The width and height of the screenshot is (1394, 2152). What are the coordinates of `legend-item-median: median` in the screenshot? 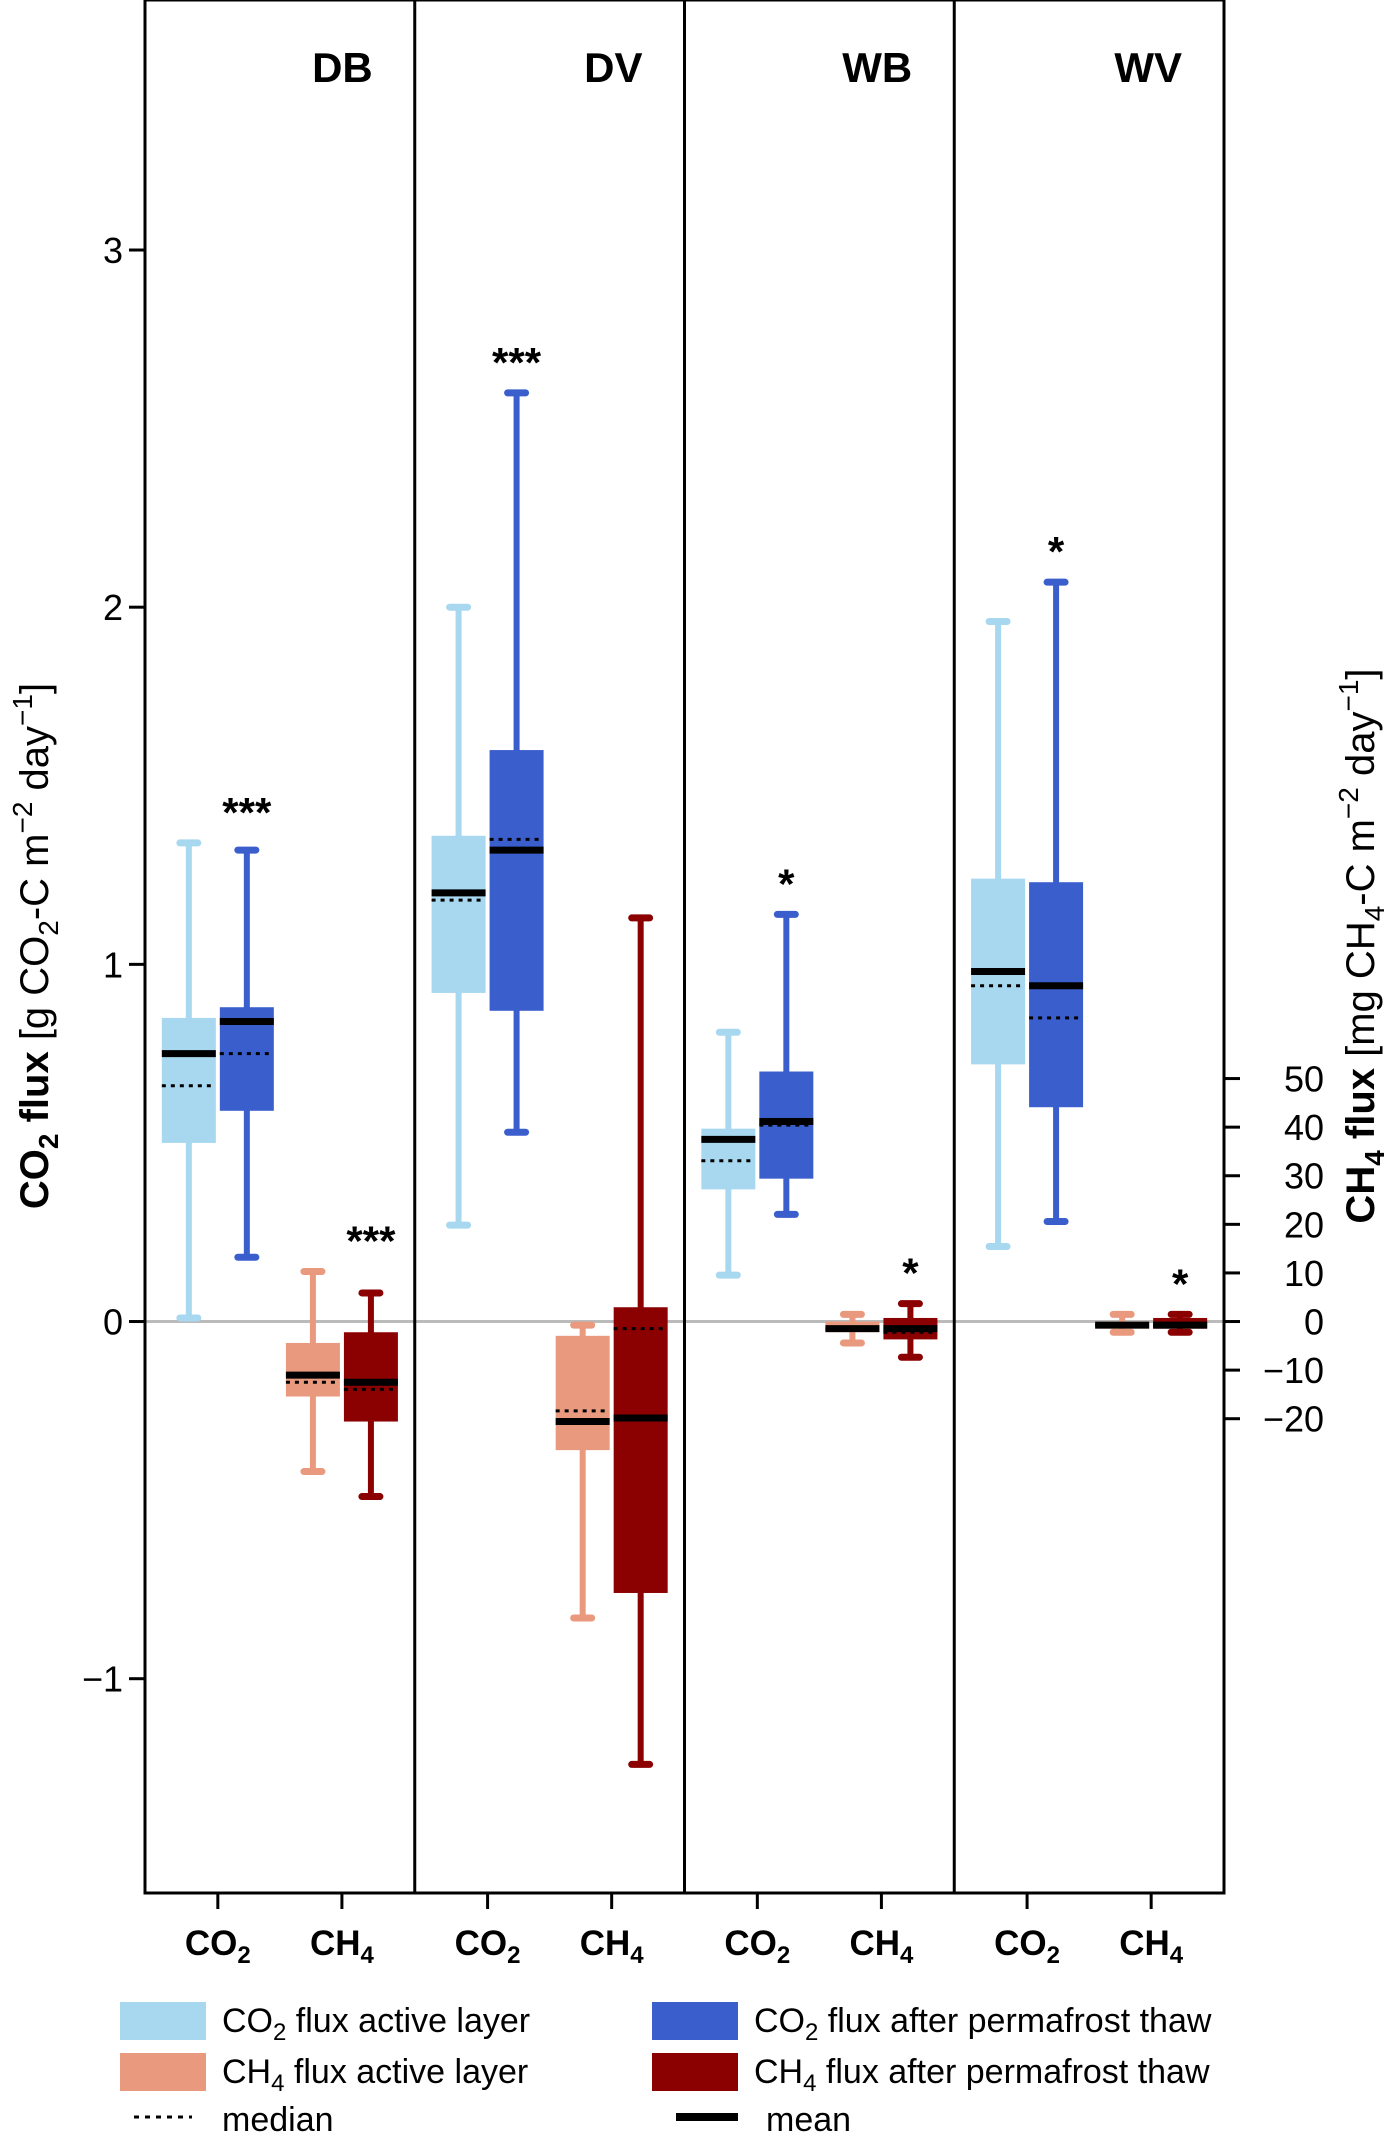 It's located at (234, 2120).